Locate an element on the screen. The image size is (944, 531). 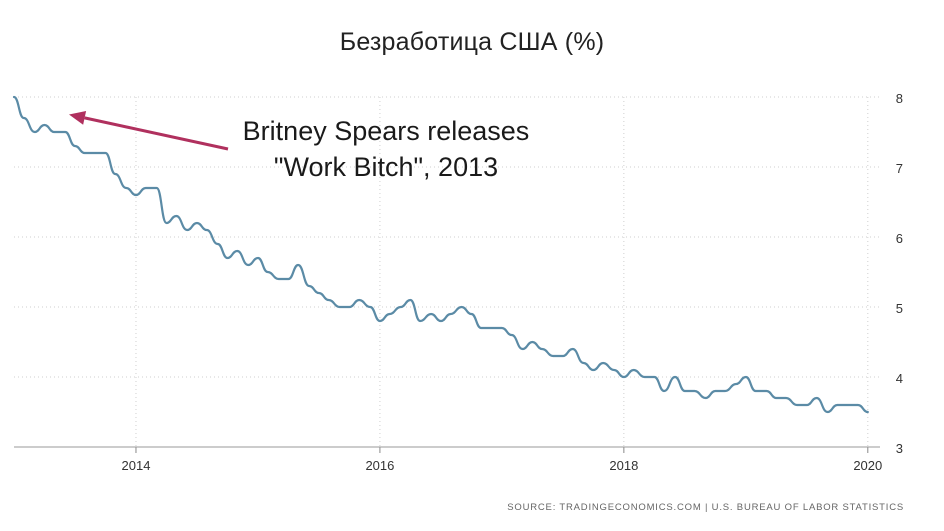
annotation-arrow is located at coordinates (156, 133).